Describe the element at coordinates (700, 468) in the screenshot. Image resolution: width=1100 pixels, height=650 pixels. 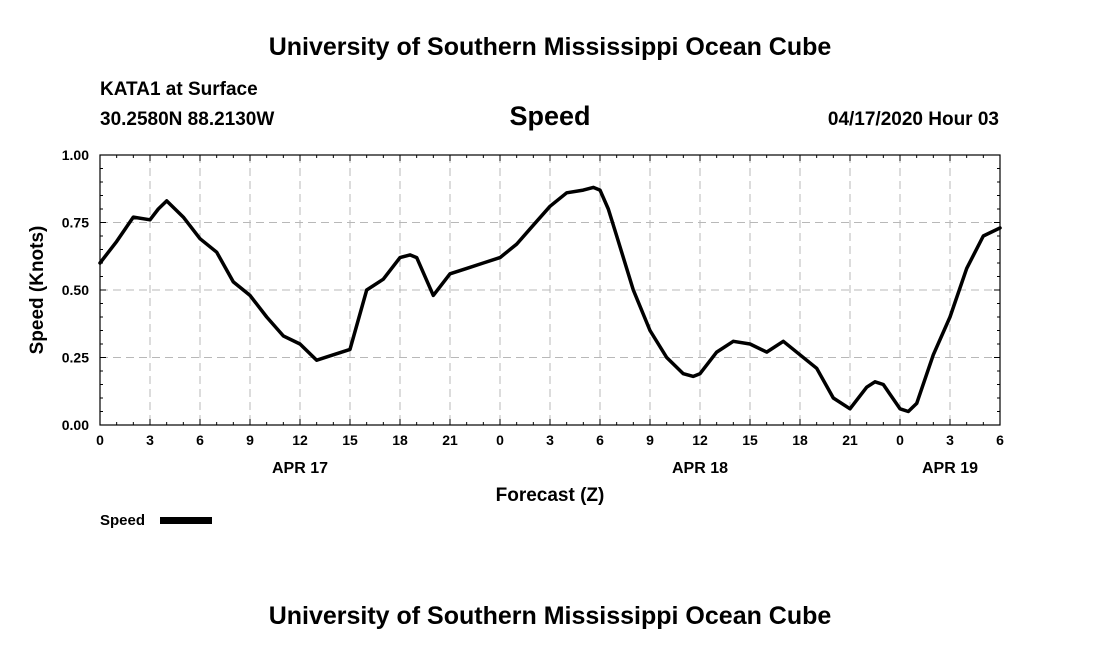
I see `date-label: APR 18` at that location.